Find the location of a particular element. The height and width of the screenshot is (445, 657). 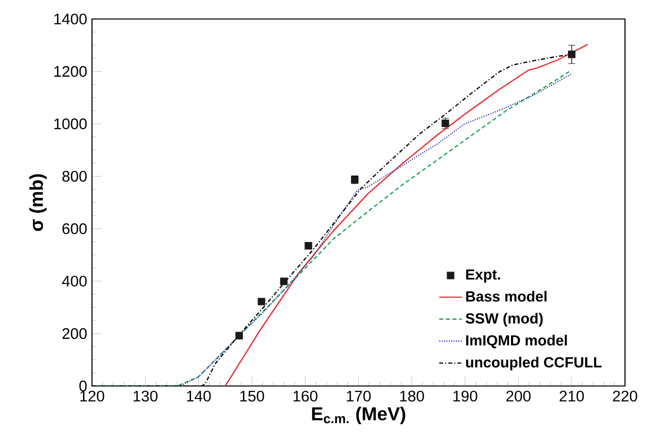

x-tick-label: 120 is located at coordinates (92, 396).